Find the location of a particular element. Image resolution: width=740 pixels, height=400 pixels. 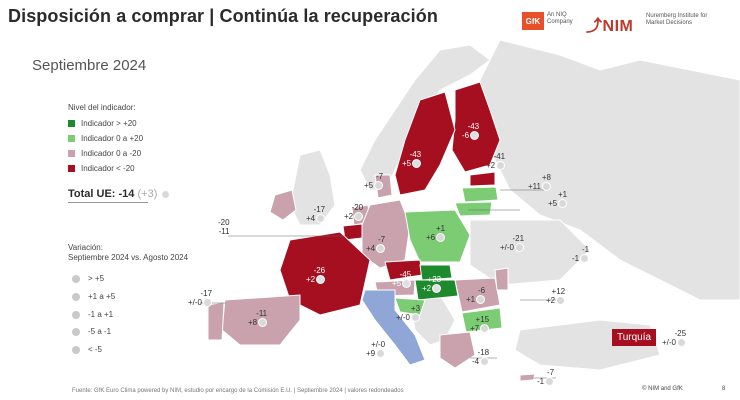

variation-item: -1 a +1 is located at coordinates (92, 314).